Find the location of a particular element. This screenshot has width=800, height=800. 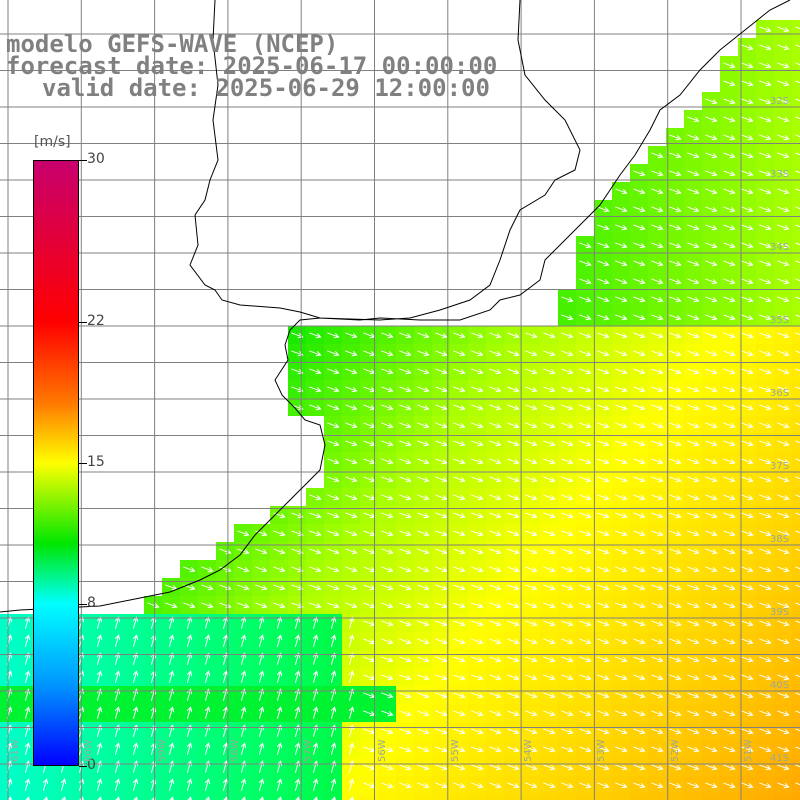

latitude-label: 39S is located at coordinates (780, 612).